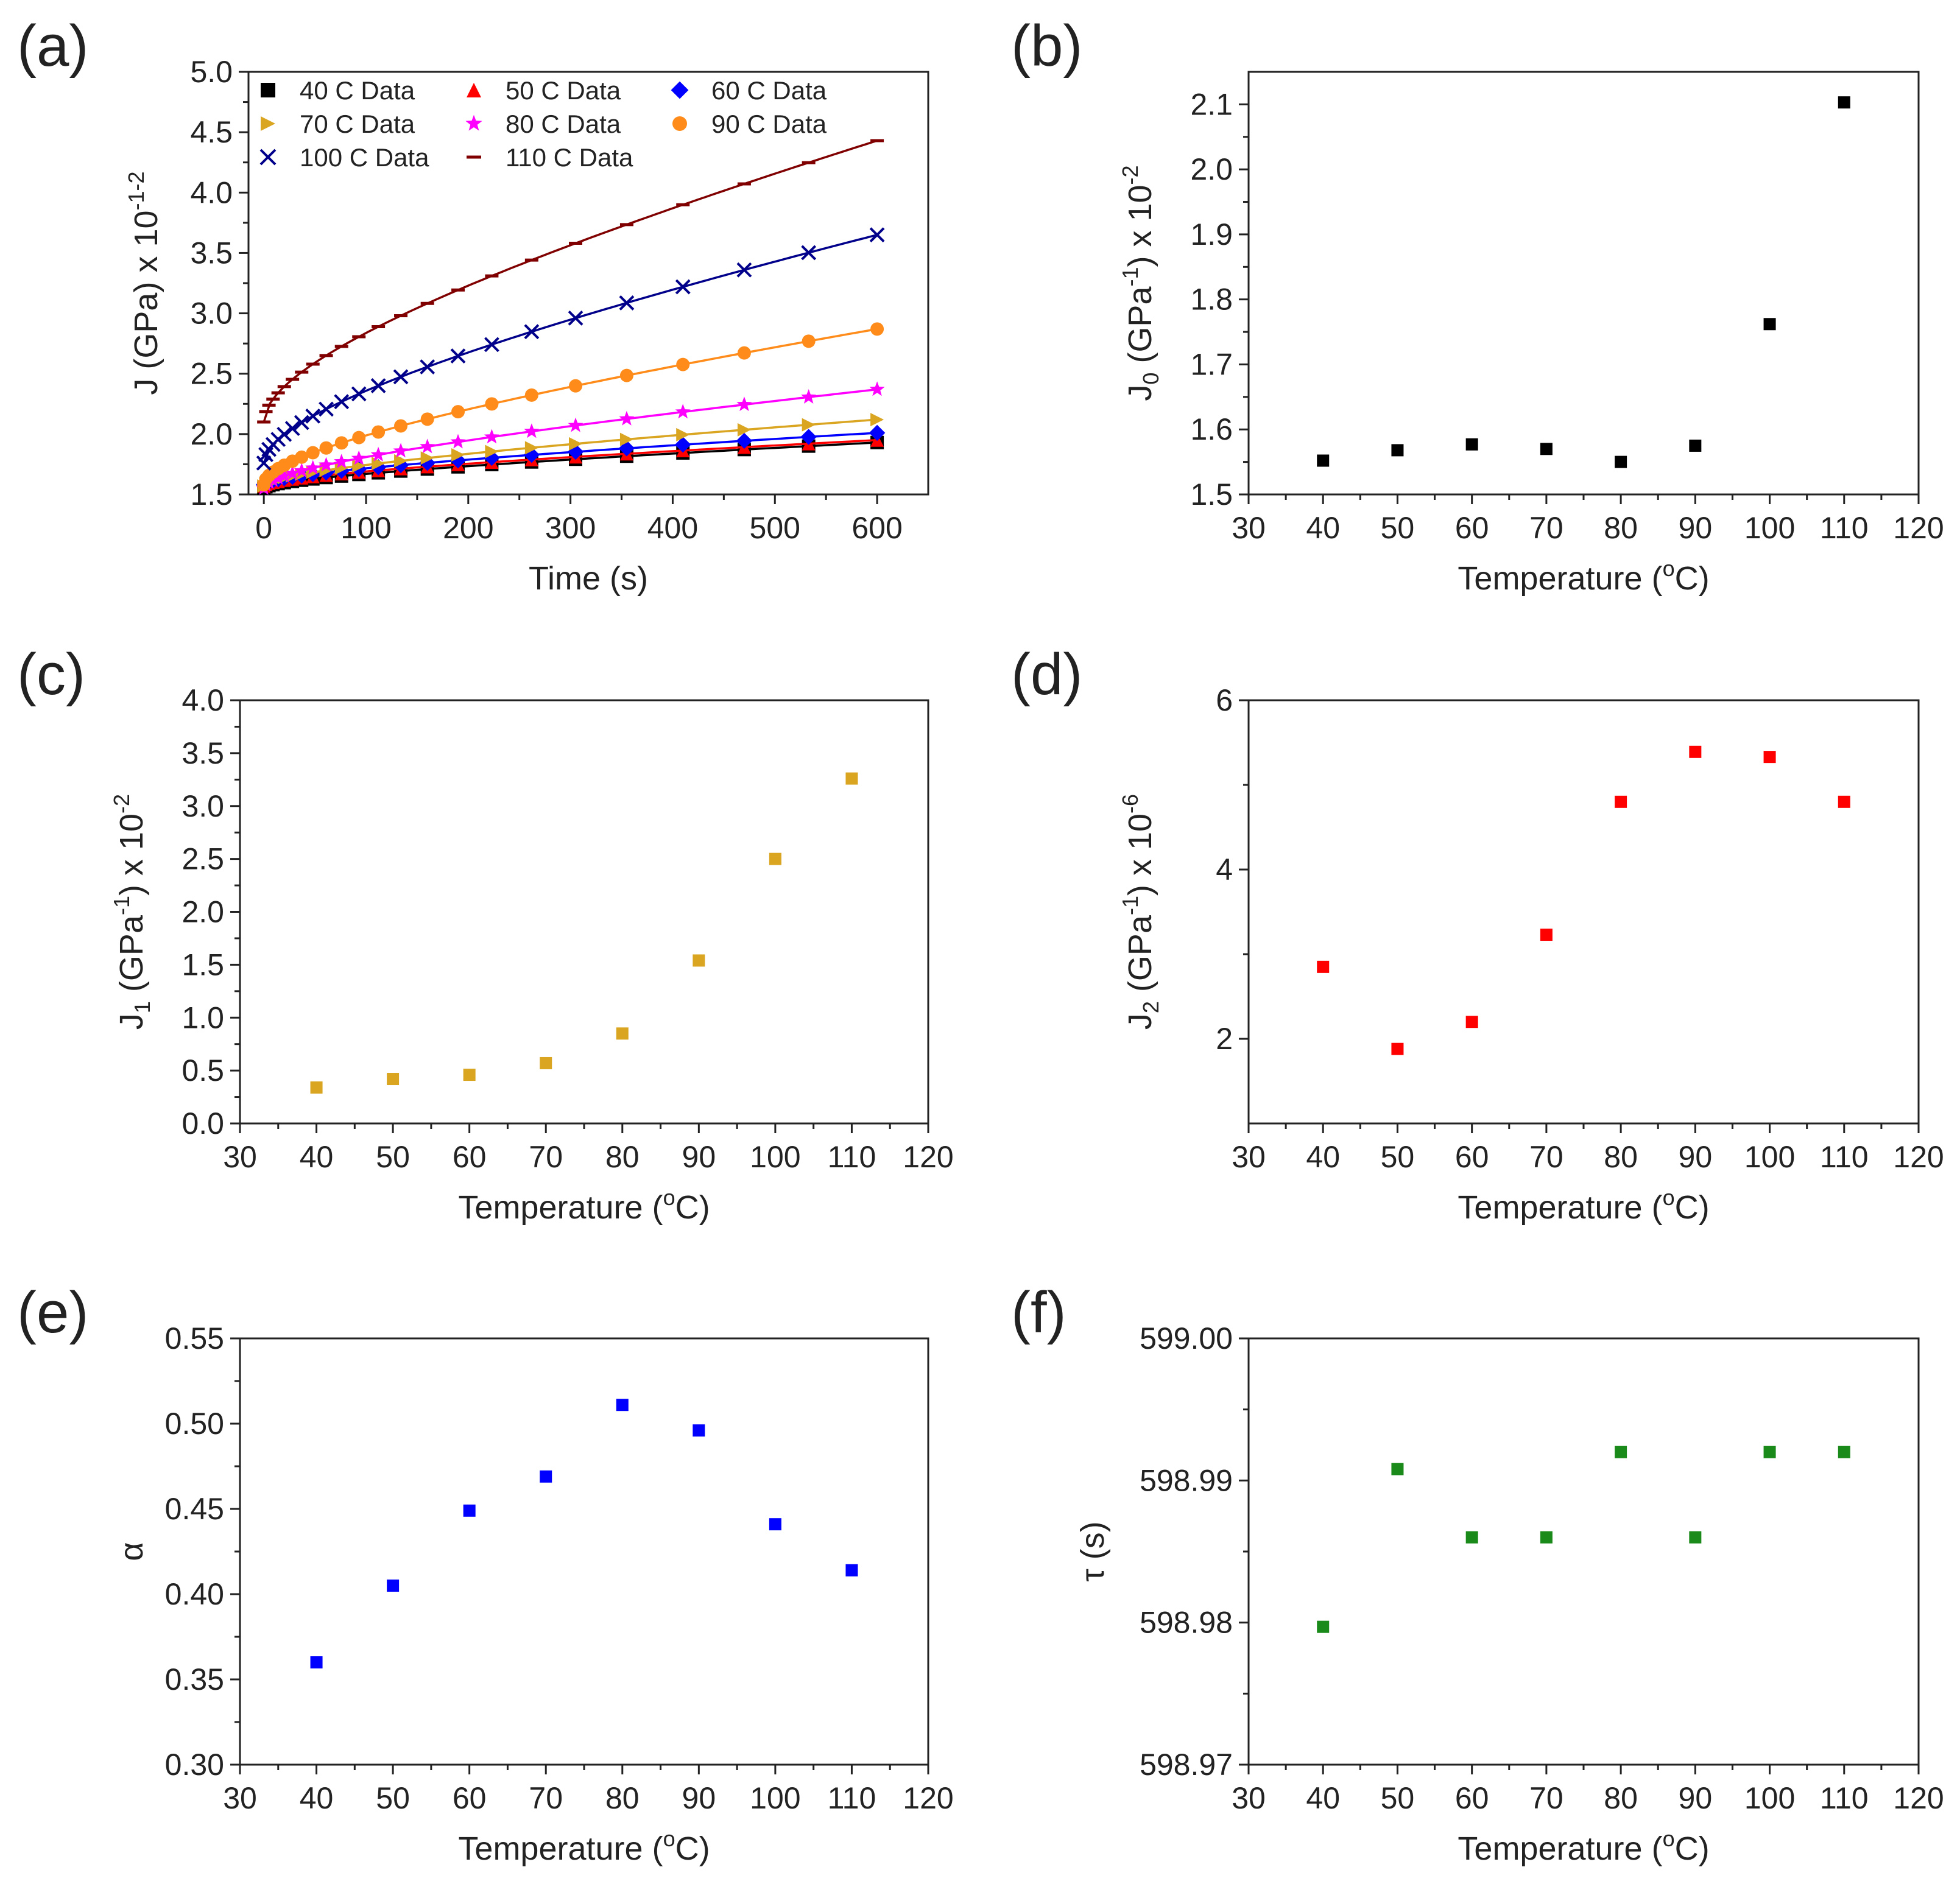 The width and height of the screenshot is (1960, 1884). Describe the element at coordinates (203, 912) in the screenshot. I see `y-tick-label-2-4: 2.0` at that location.